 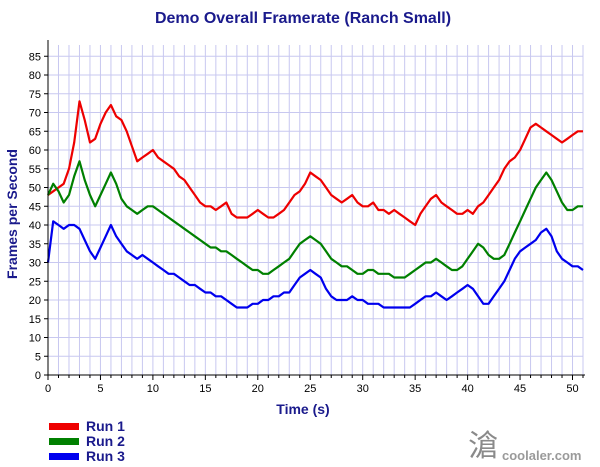 I want to click on y-axis-label: Frames per Second, so click(x=12, y=214).